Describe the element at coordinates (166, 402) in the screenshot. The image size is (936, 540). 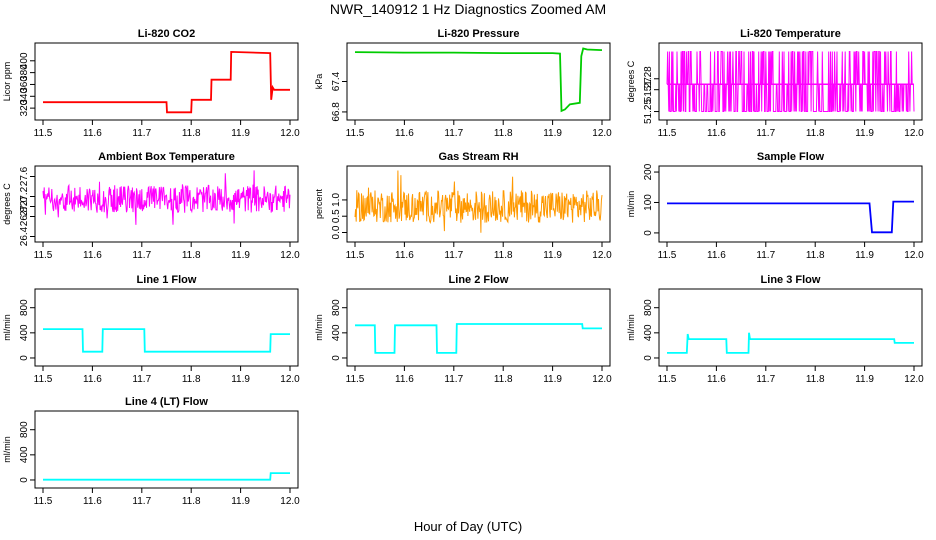
I see `panel-title: Line 4 (LT) Flow` at that location.